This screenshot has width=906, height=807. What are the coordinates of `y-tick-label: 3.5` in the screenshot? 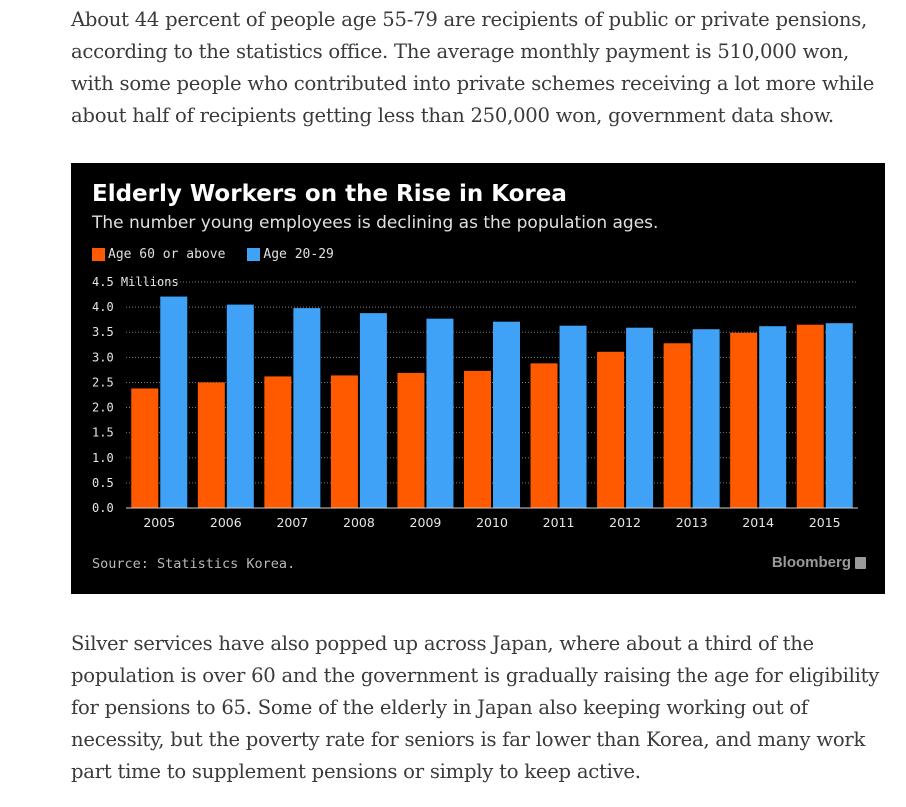 It's located at (103, 332).